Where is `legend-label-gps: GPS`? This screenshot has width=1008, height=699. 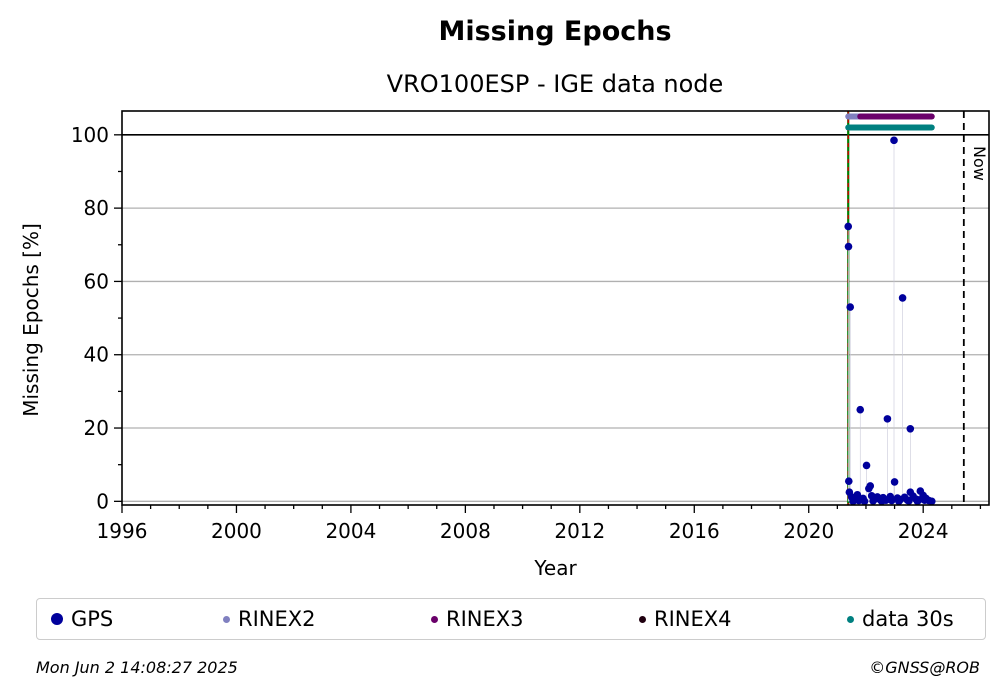
legend-label-gps: GPS is located at coordinates (92, 619).